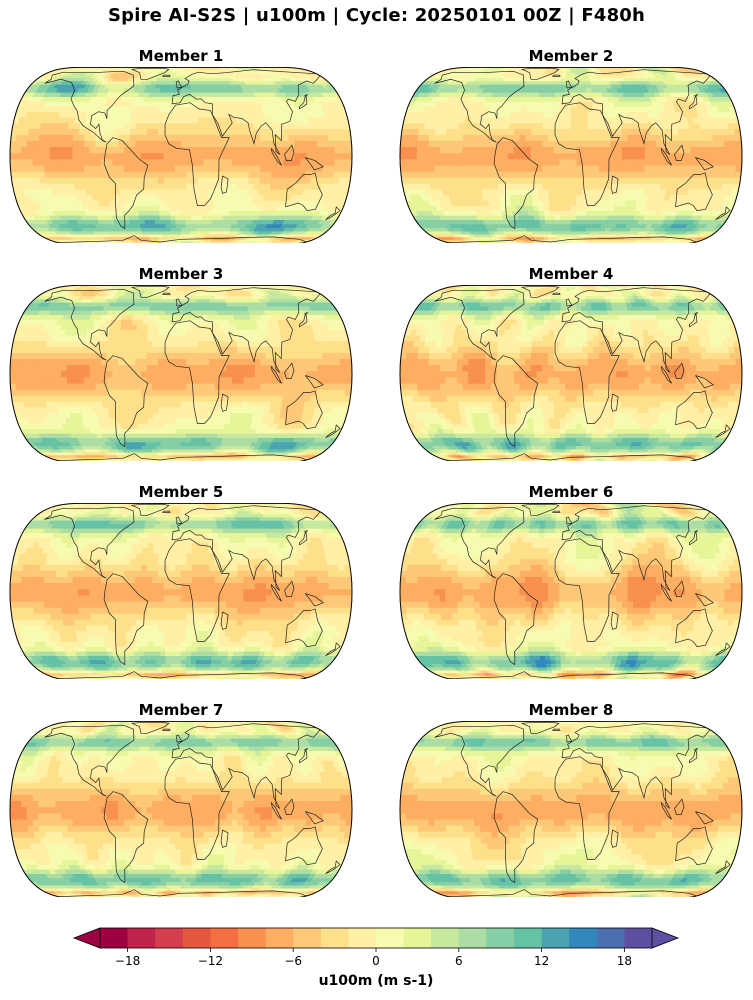 Image resolution: width=753 pixels, height=1000 pixels. I want to click on ensemble-member-panel: Member 4, so click(571, 365).